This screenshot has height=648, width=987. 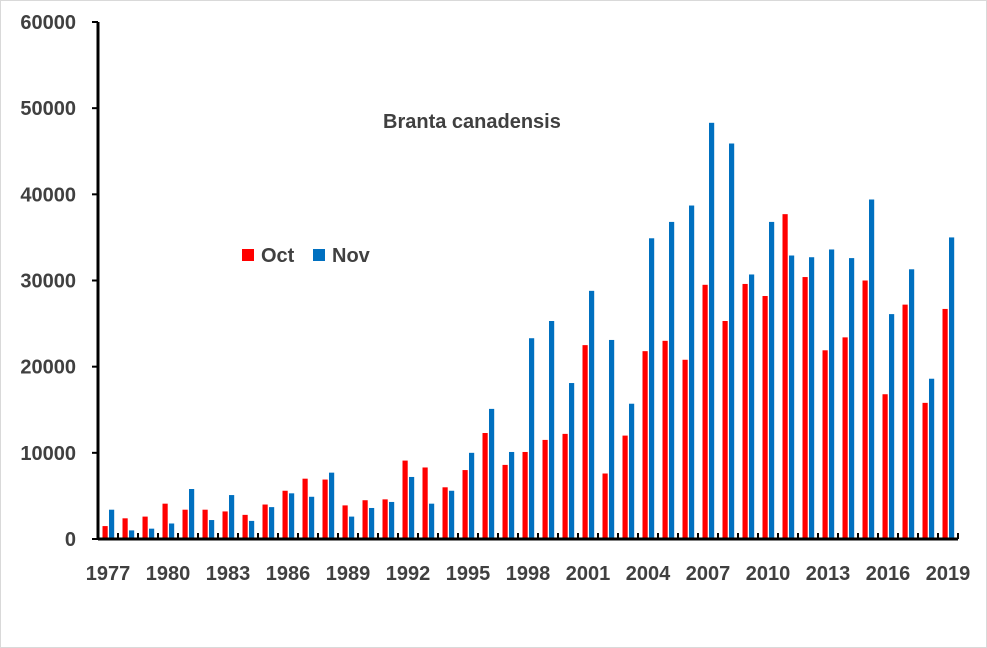 What do you see at coordinates (70, 540) in the screenshot?
I see `y-tick-label: 0` at bounding box center [70, 540].